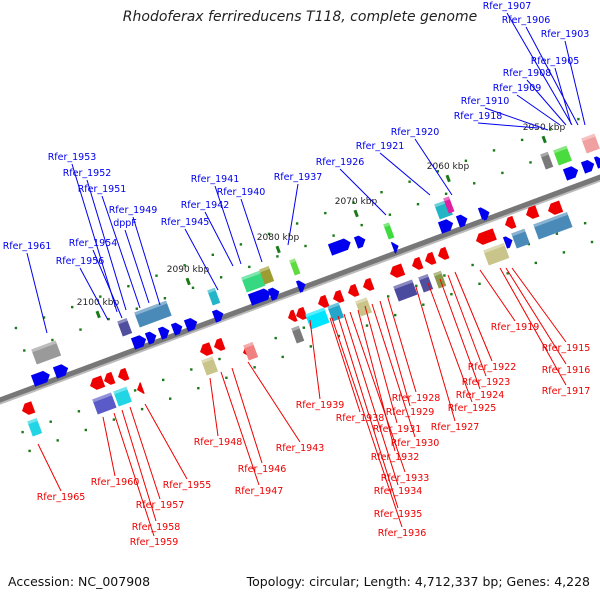  I want to click on gene-label: Rfer_1906, so click(526, 20).